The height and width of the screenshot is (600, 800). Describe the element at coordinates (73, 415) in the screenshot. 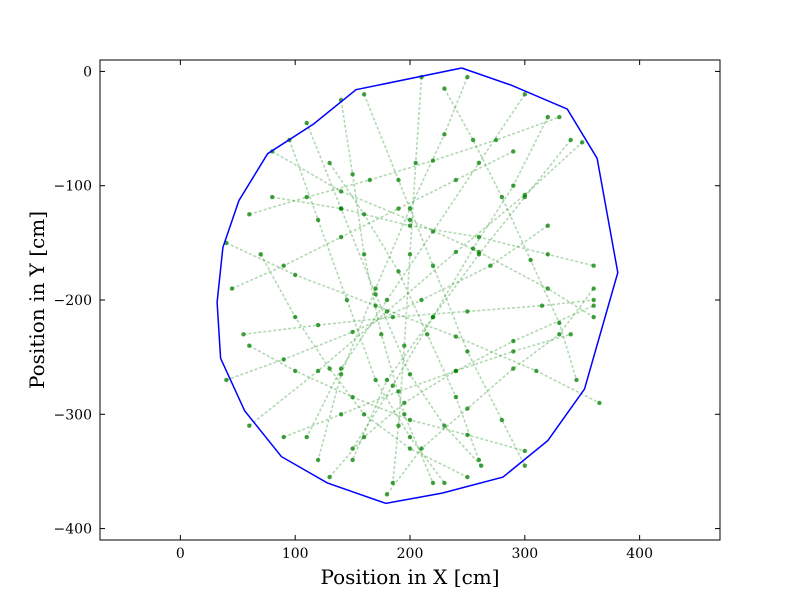

I see `y-tick-label: −300` at that location.